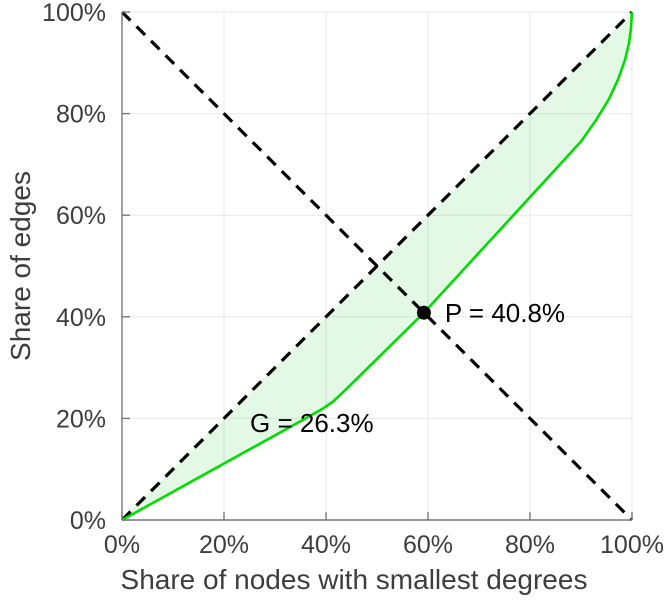 This screenshot has width=668, height=600. Describe the element at coordinates (81, 318) in the screenshot. I see `y-tick-label: 40%` at that location.